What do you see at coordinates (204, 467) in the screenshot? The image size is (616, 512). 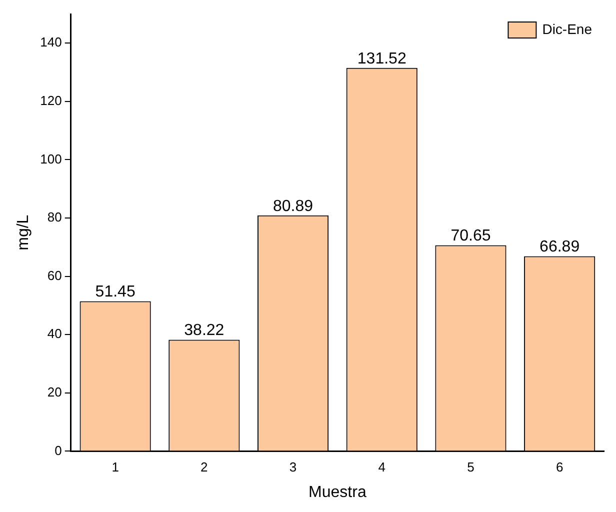 I see `x-tick-label: 2` at bounding box center [204, 467].